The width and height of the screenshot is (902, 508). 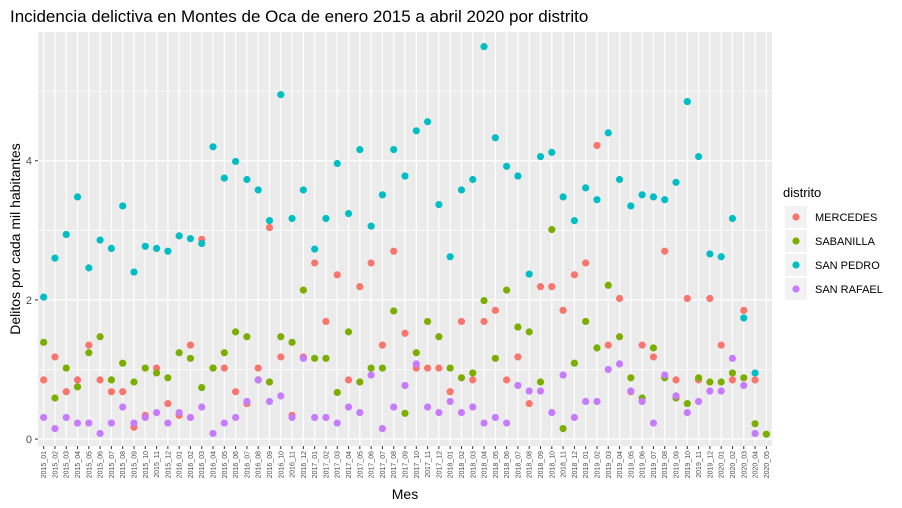 I want to click on x-tick-label: 2018_02, so click(x=462, y=464).